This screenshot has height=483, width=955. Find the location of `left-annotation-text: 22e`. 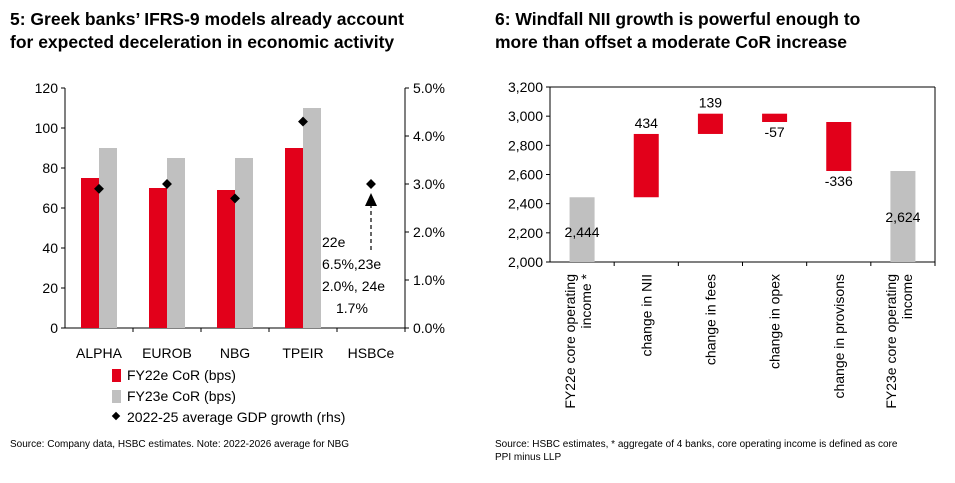

left-annotation-text: 22e is located at coordinates (334, 242).